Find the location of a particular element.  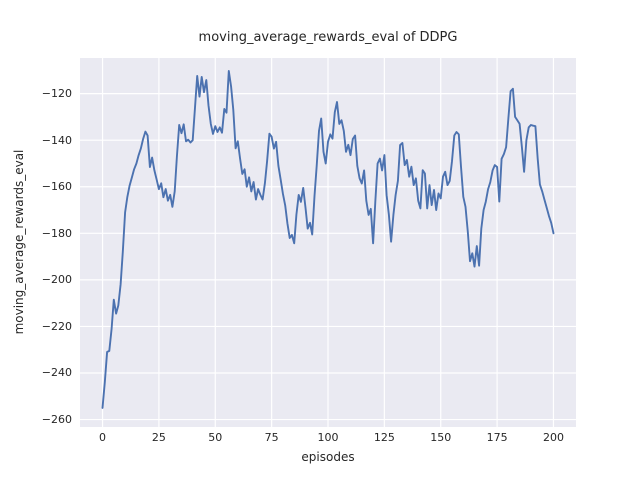

x-tick-label: 25 is located at coordinates (158, 437).